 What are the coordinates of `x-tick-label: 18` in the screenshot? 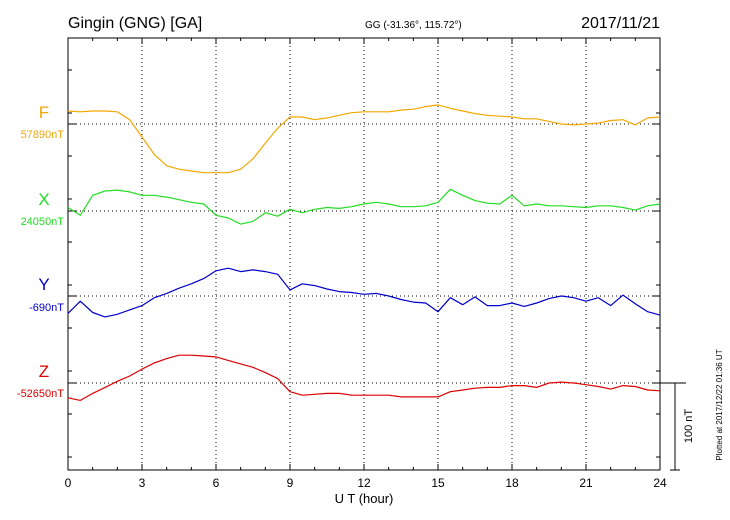 It's located at (512, 483).